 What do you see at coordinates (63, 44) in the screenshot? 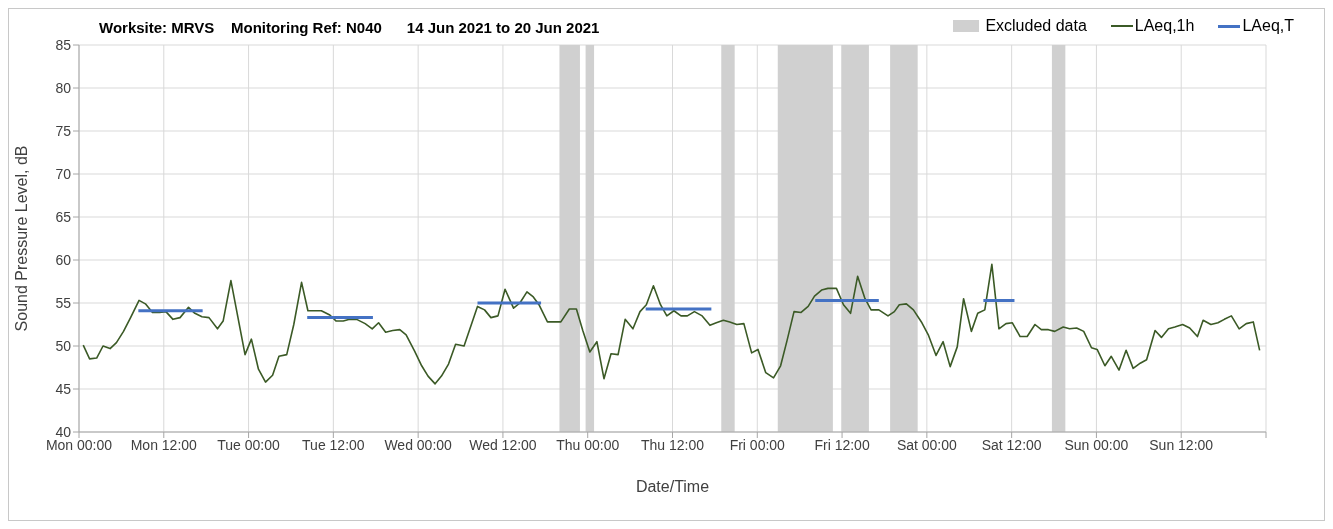
I see `y-tick-label: 85` at bounding box center [63, 44].